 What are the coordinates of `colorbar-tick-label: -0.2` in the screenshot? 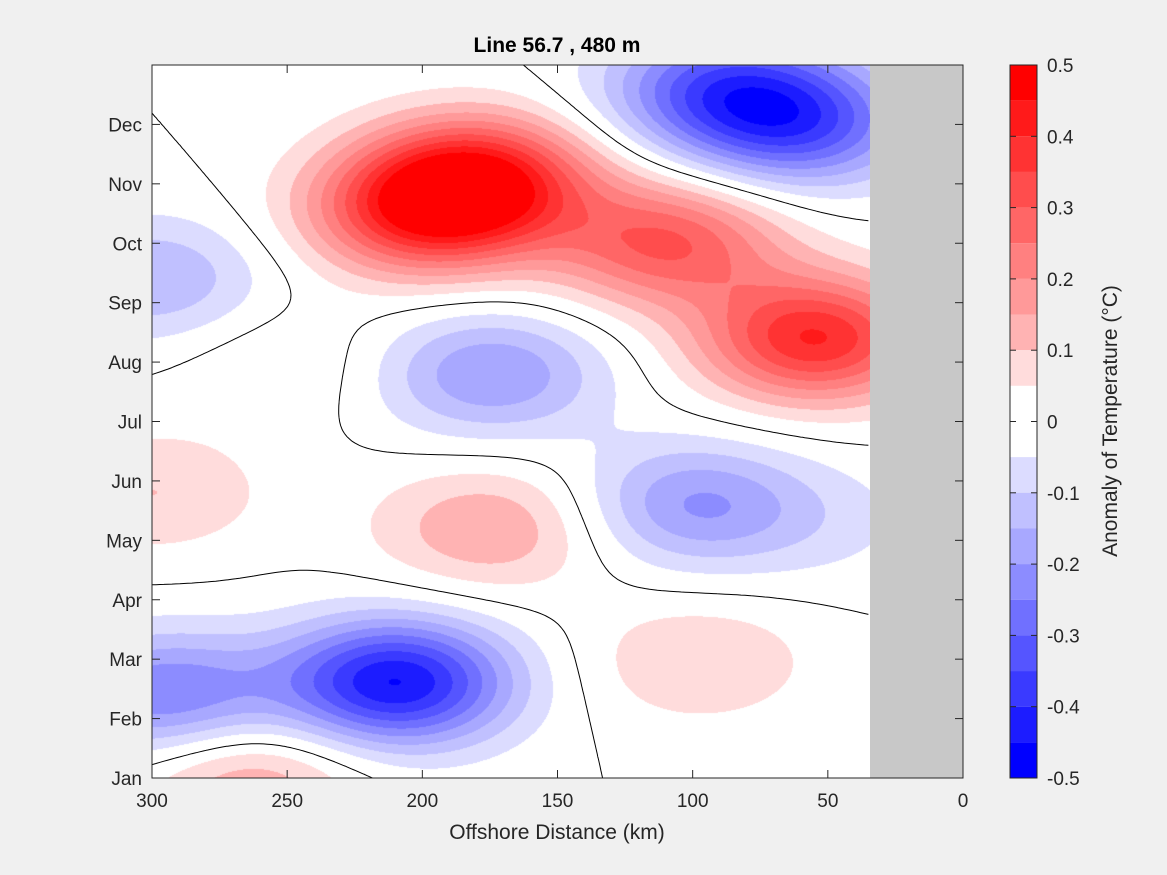 It's located at (1063, 565).